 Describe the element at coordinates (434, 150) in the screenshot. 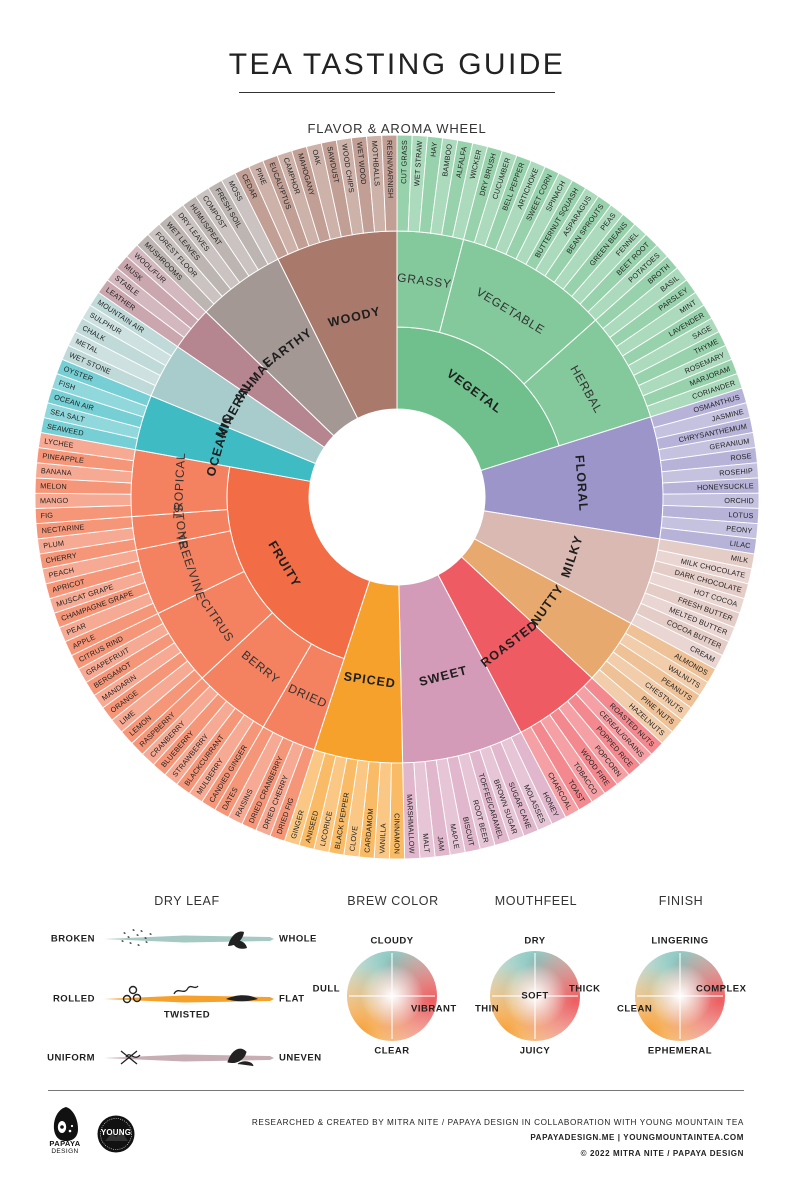

I see `flavor-label: HAY` at that location.